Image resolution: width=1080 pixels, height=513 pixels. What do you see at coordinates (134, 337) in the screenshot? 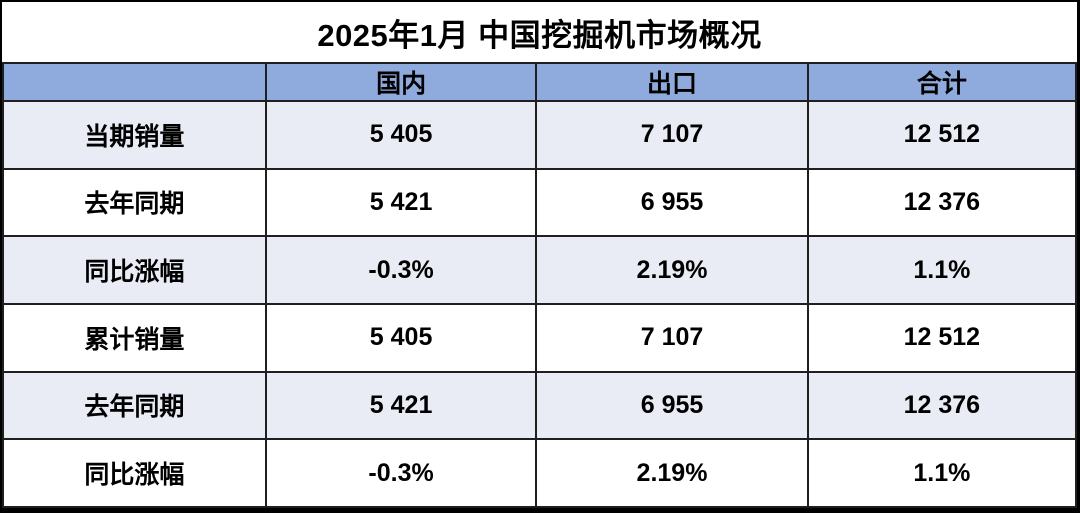
I see `row-label: 累计销量` at bounding box center [134, 337].